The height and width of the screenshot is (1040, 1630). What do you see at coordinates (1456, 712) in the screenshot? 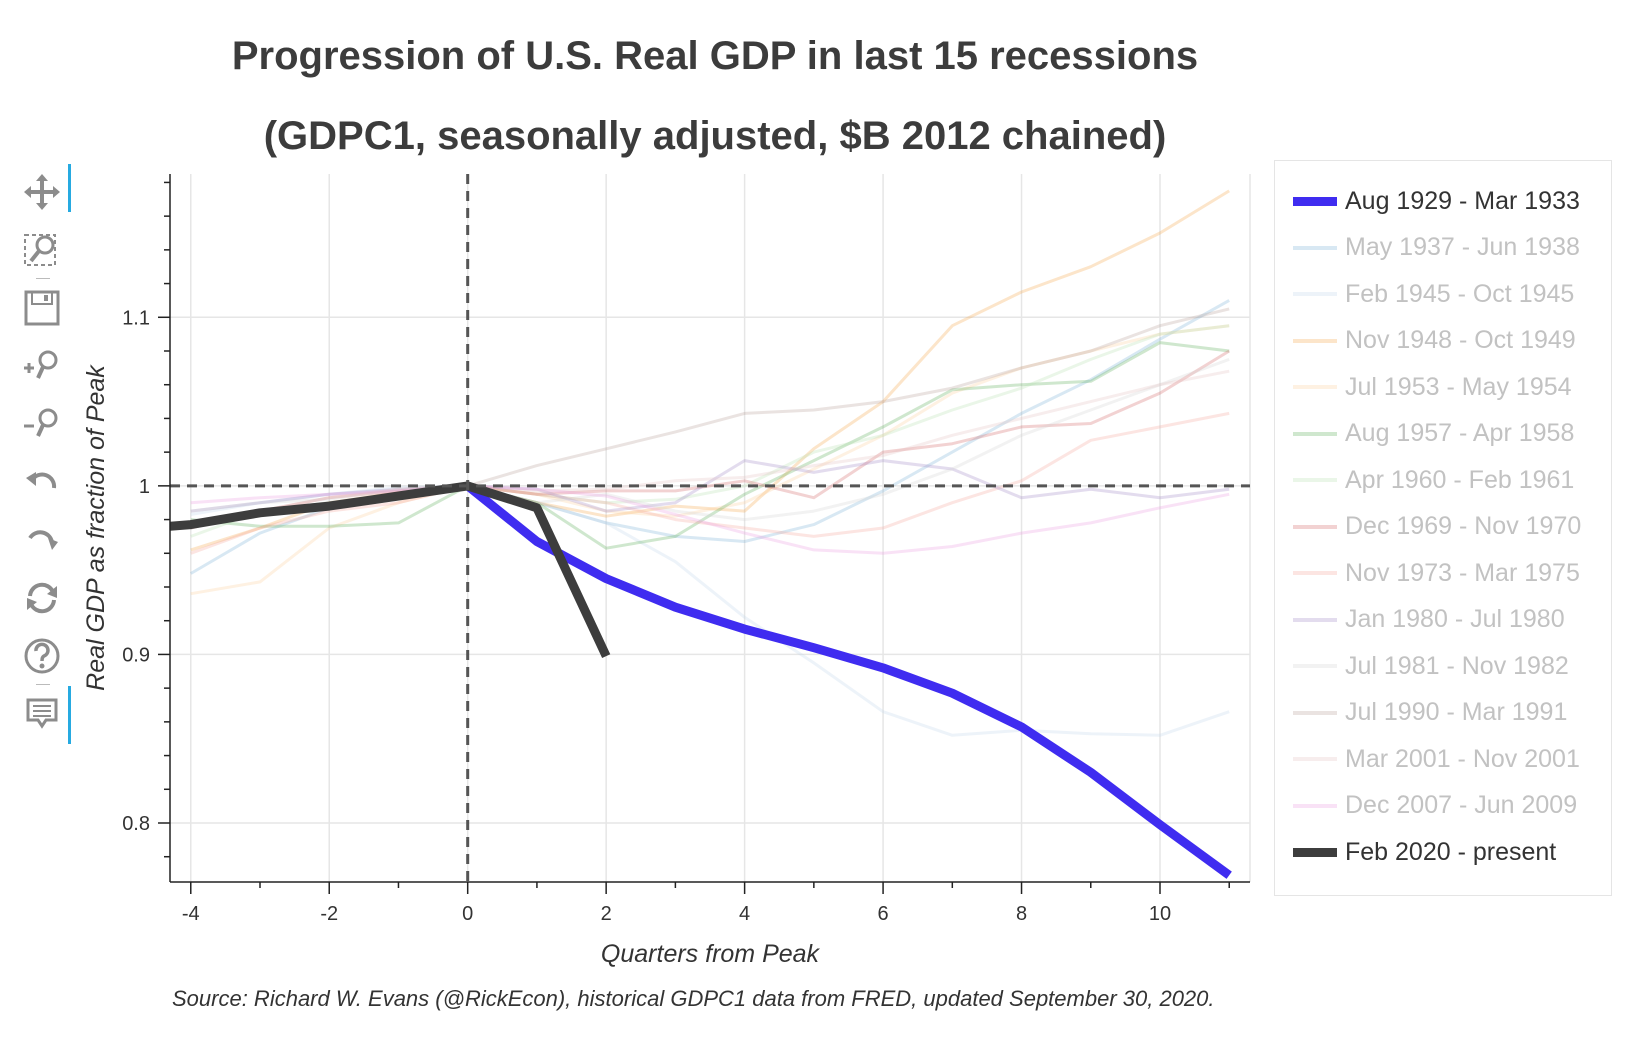
I see `legend-label: Jul 1990 - Mar 1991` at bounding box center [1456, 712].